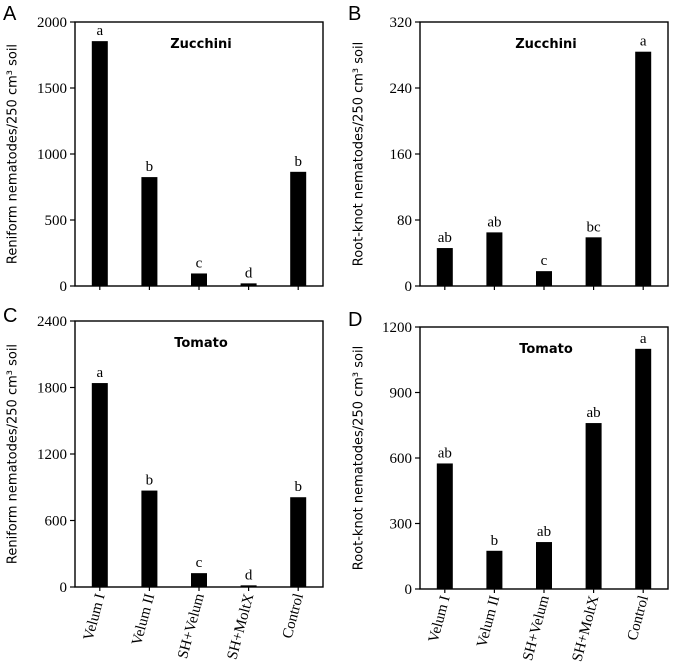 The width and height of the screenshot is (675, 663). What do you see at coordinates (52, 389) in the screenshot?
I see `y-tick-label: 1800` at bounding box center [52, 389].